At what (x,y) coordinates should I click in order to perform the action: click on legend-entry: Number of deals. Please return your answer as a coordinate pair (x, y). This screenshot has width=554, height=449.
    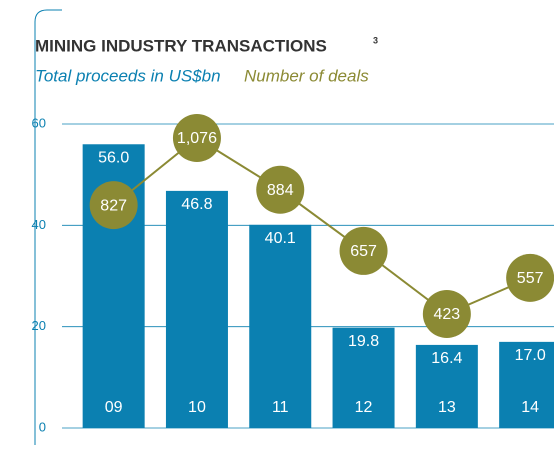
    Looking at the image, I should click on (306, 75).